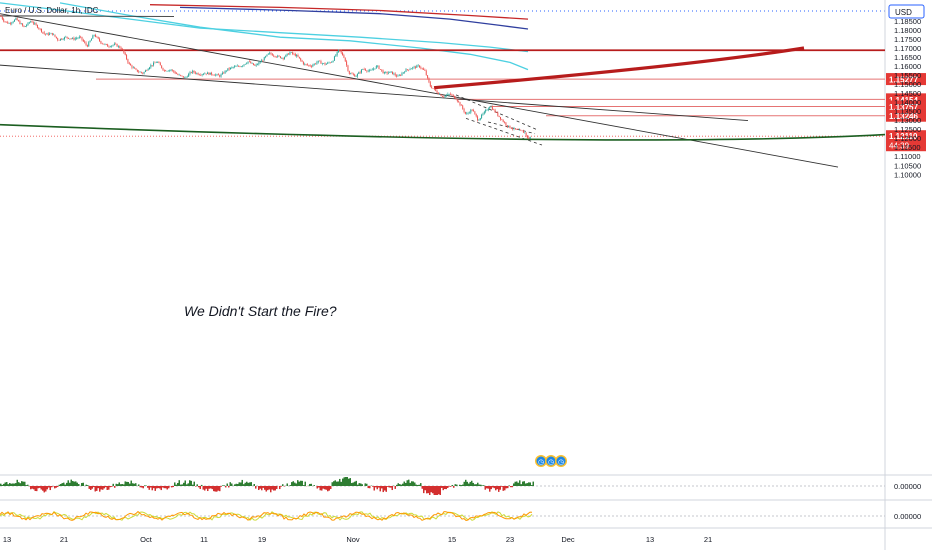 This screenshot has height=555, width=932. I want to click on trendline, so click(87, 16).